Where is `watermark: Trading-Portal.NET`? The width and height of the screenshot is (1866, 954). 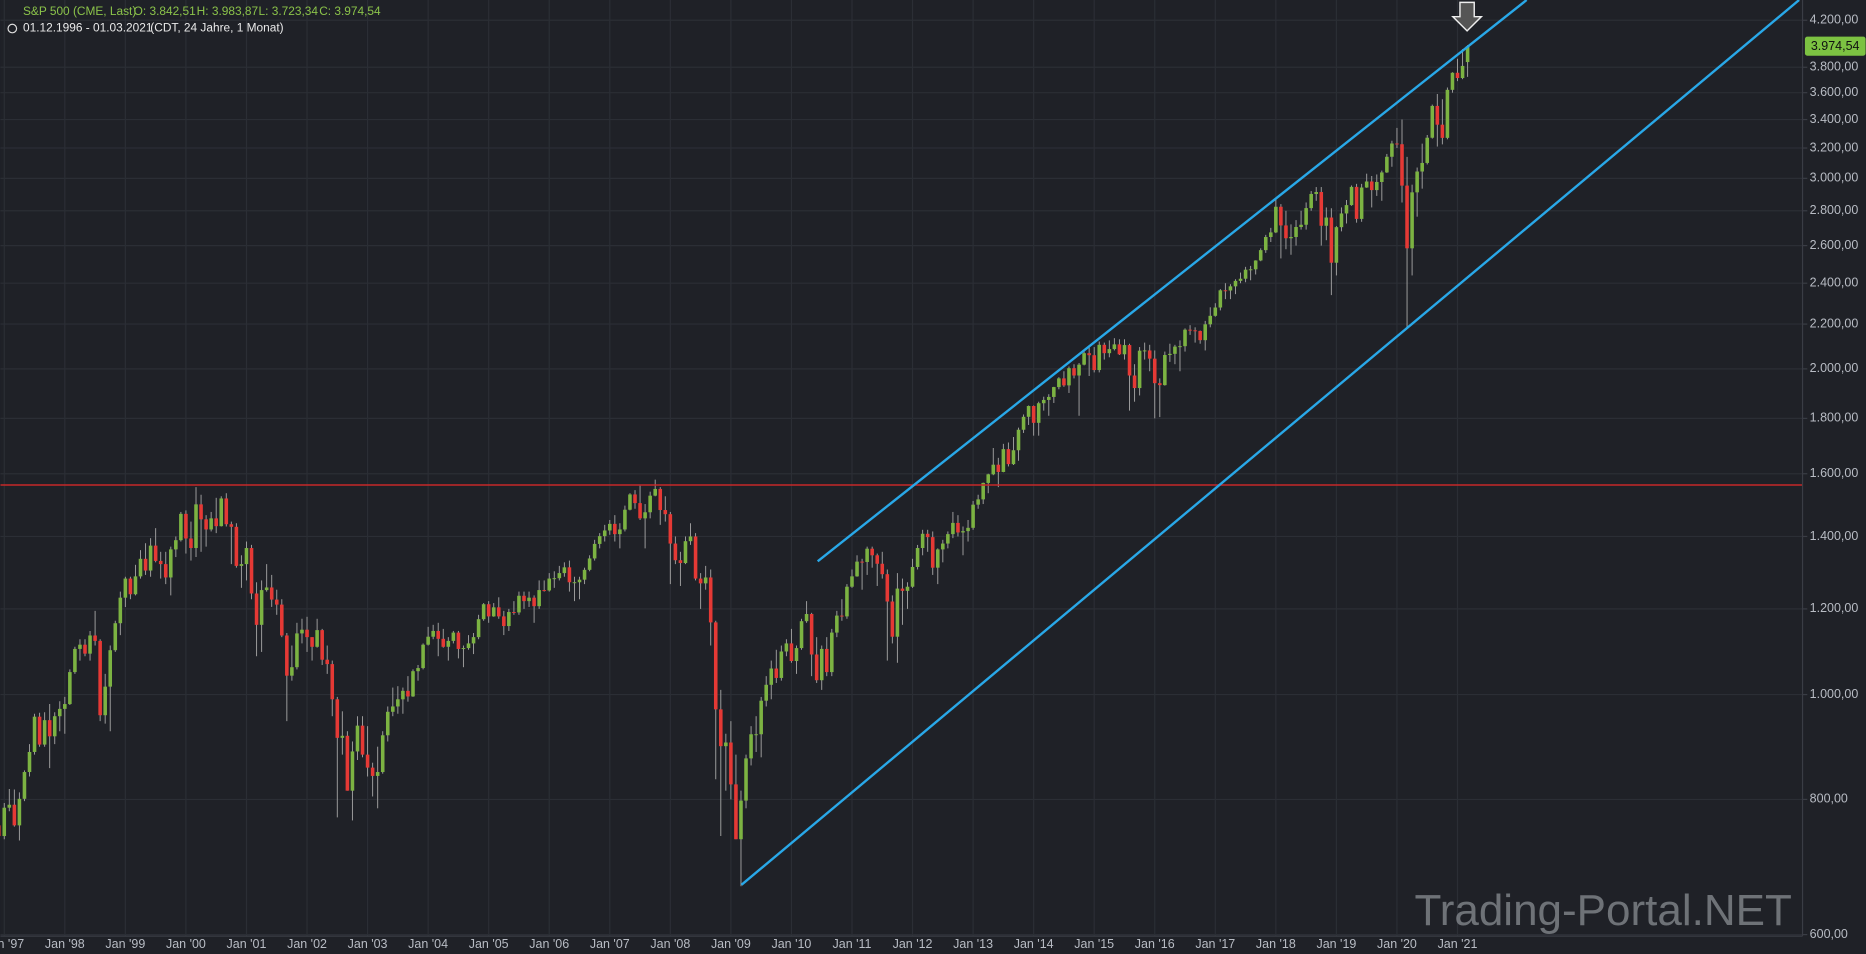 watermark: Trading-Portal.NET is located at coordinates (1602, 910).